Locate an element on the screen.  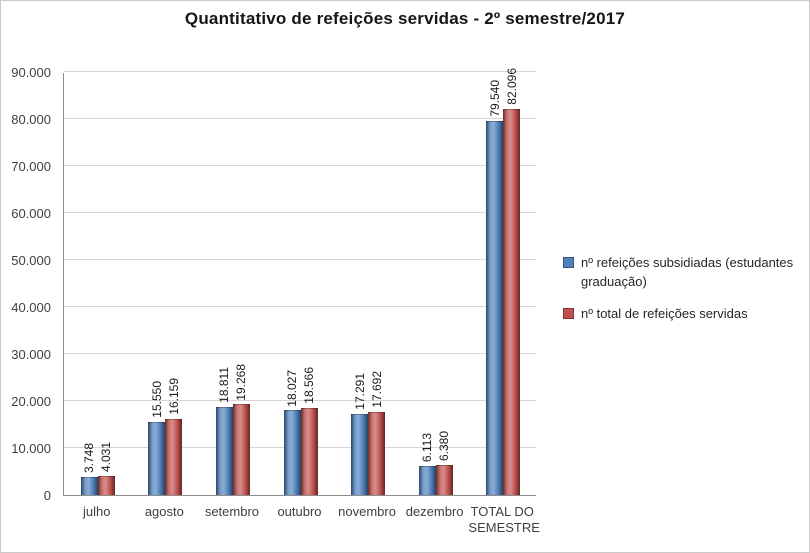
bar-value-label: 17.291 is located at coordinates (359, 391).